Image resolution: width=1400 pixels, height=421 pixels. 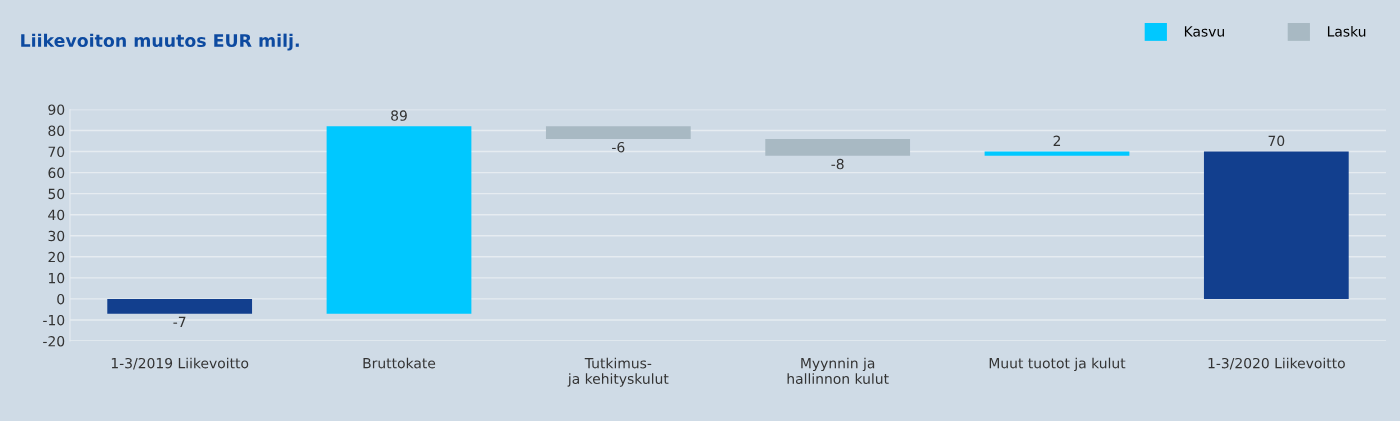 I want to click on y-tick-label: 30, so click(x=56, y=236).